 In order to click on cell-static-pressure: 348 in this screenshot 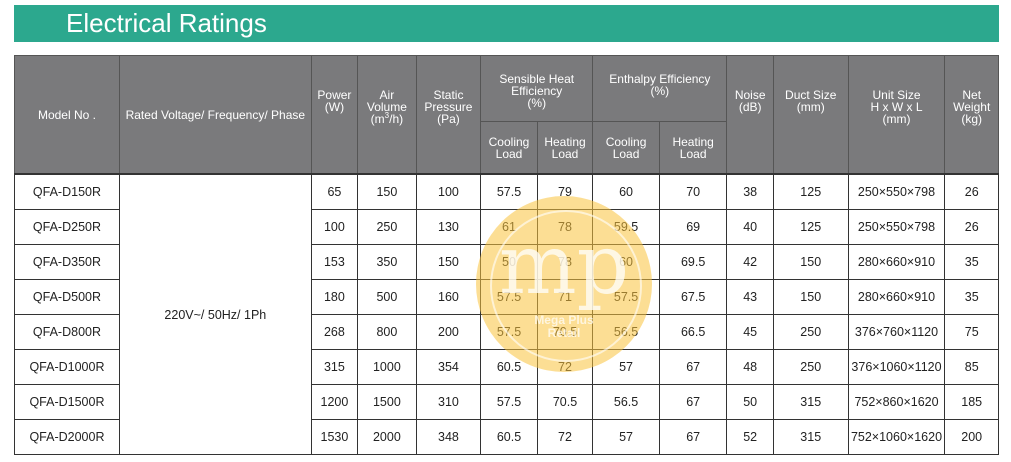, I will do `click(448, 437)`.